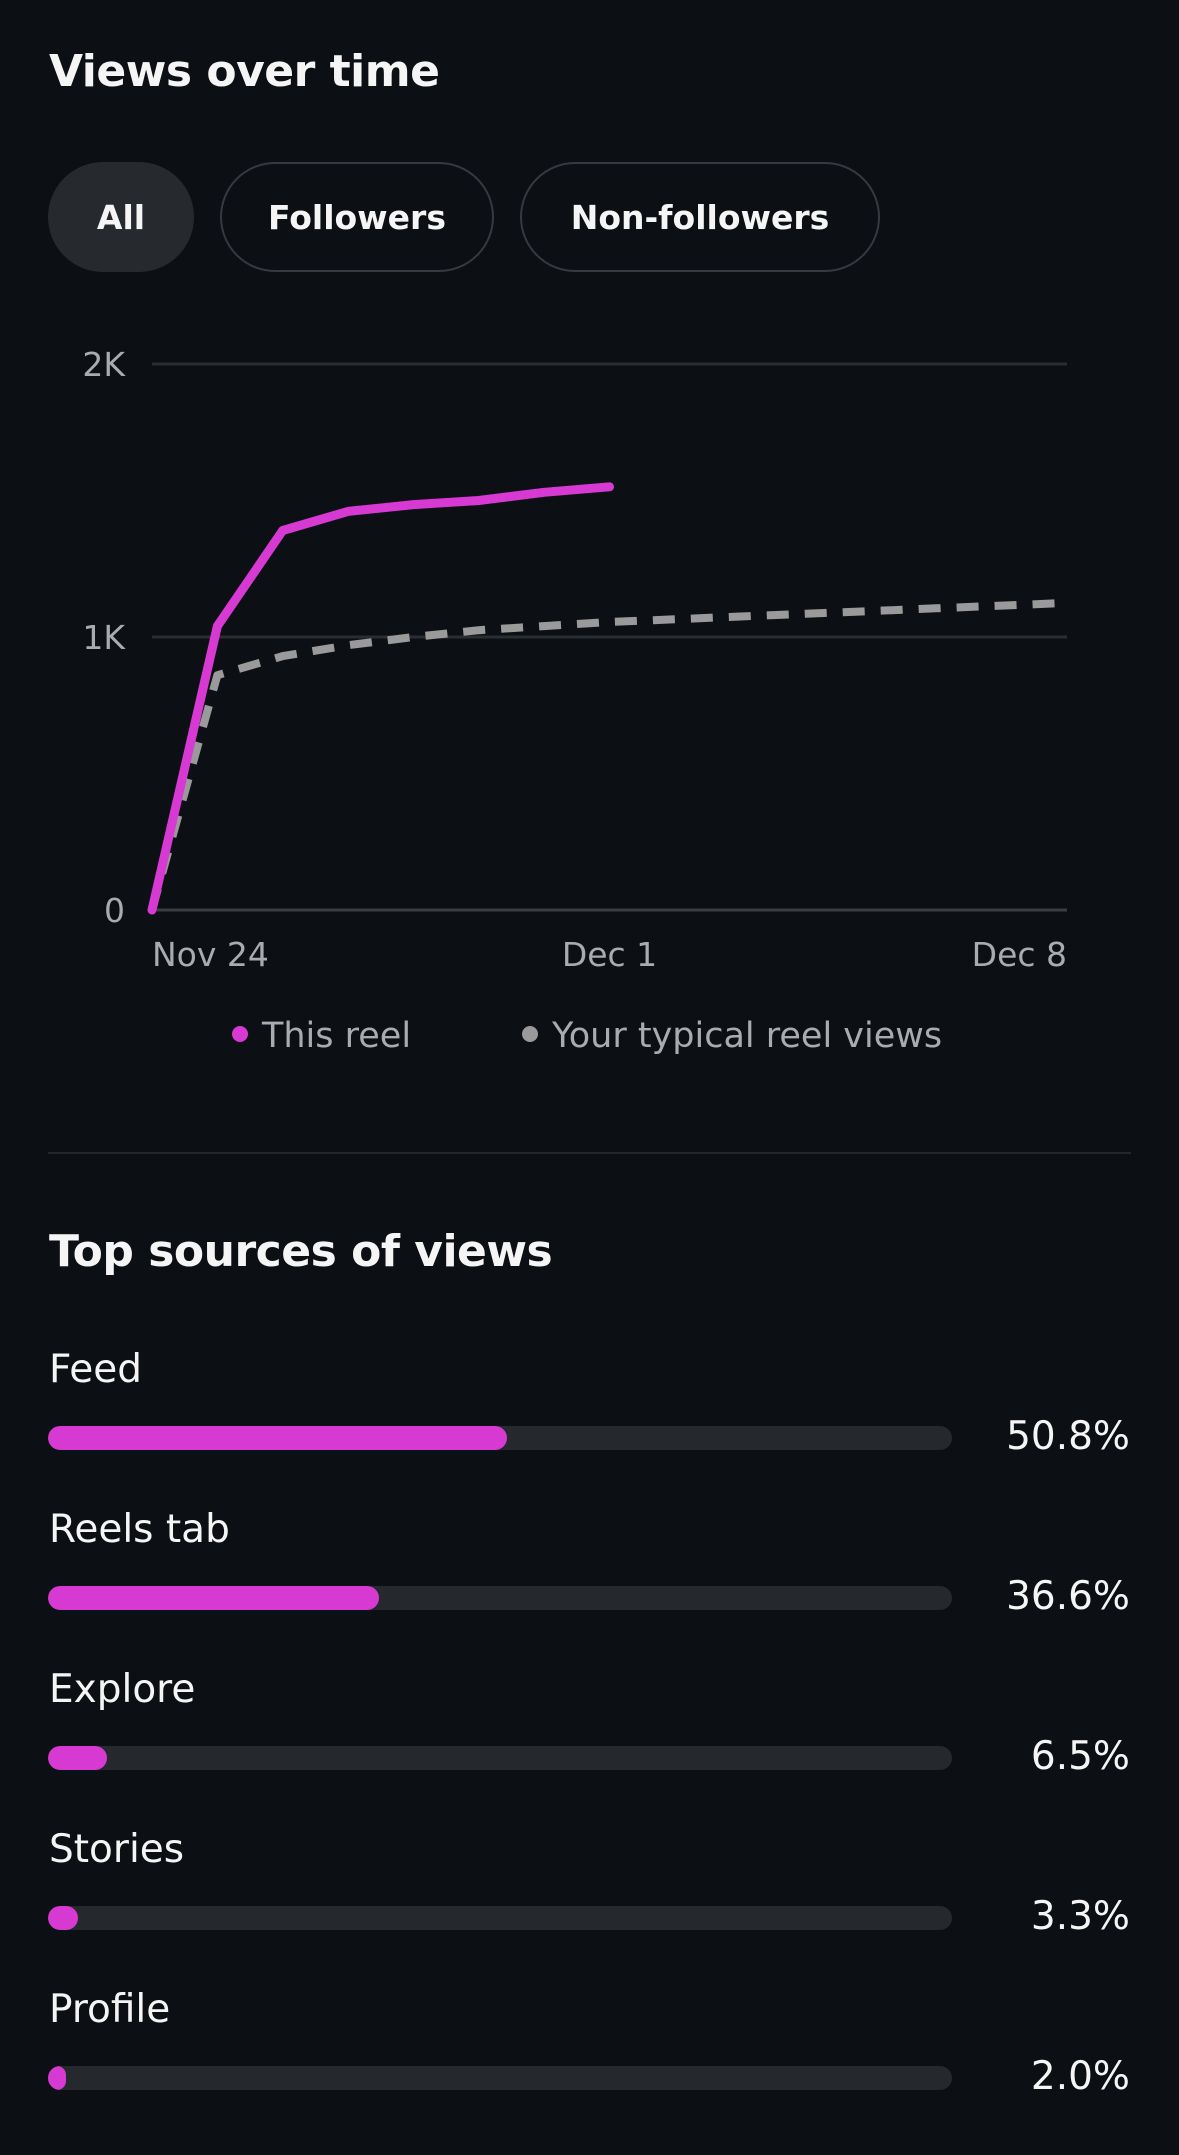 The height and width of the screenshot is (2155, 1179). I want to click on y-tick-label: 1K, so click(104, 637).